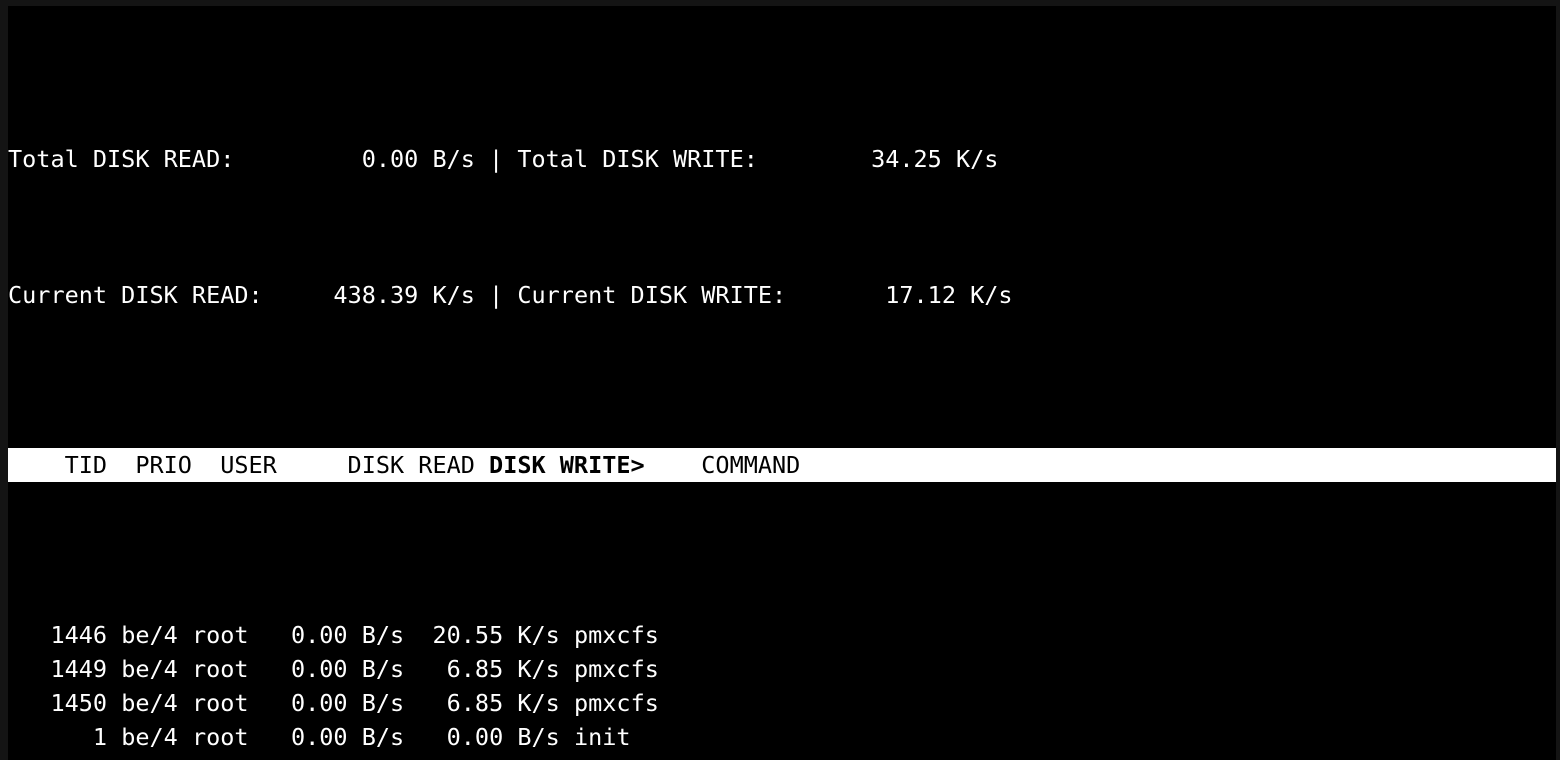  I want to click on table-row: 1 be/4 root 0.00 B/s 0.00 B/s init, so click(782, 737).